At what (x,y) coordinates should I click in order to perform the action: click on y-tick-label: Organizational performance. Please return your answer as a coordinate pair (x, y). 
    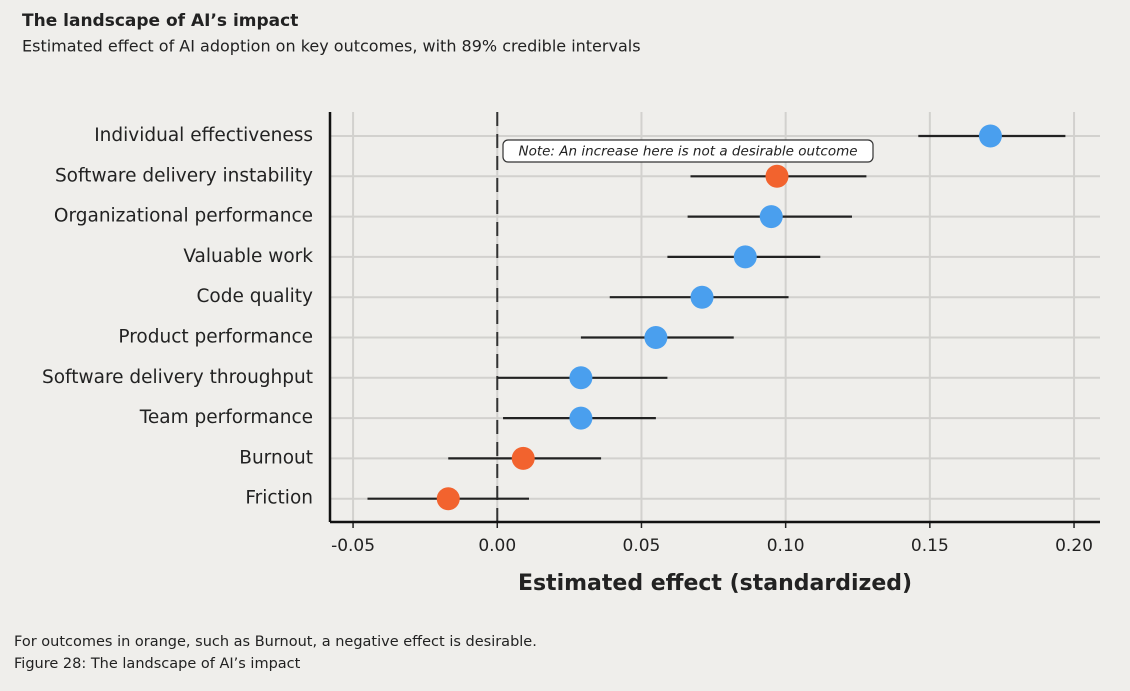
    Looking at the image, I should click on (183, 216).